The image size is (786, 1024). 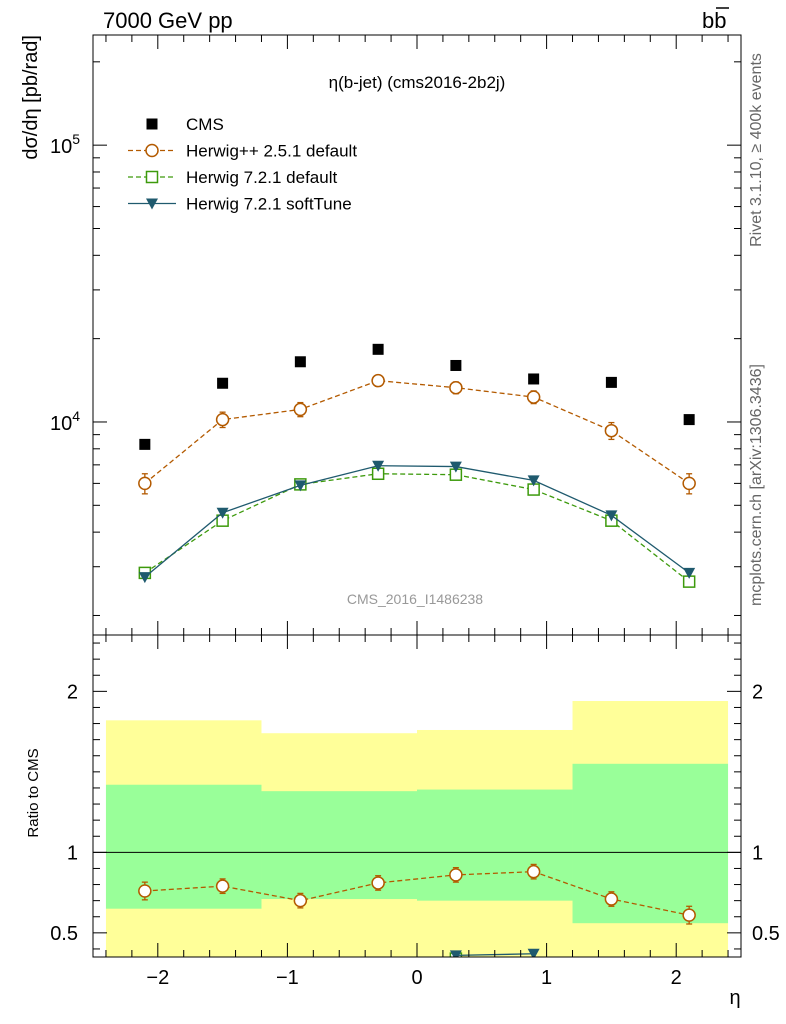 What do you see at coordinates (65, 421) in the screenshot?
I see `y-tick-label: 10⁴` at bounding box center [65, 421].